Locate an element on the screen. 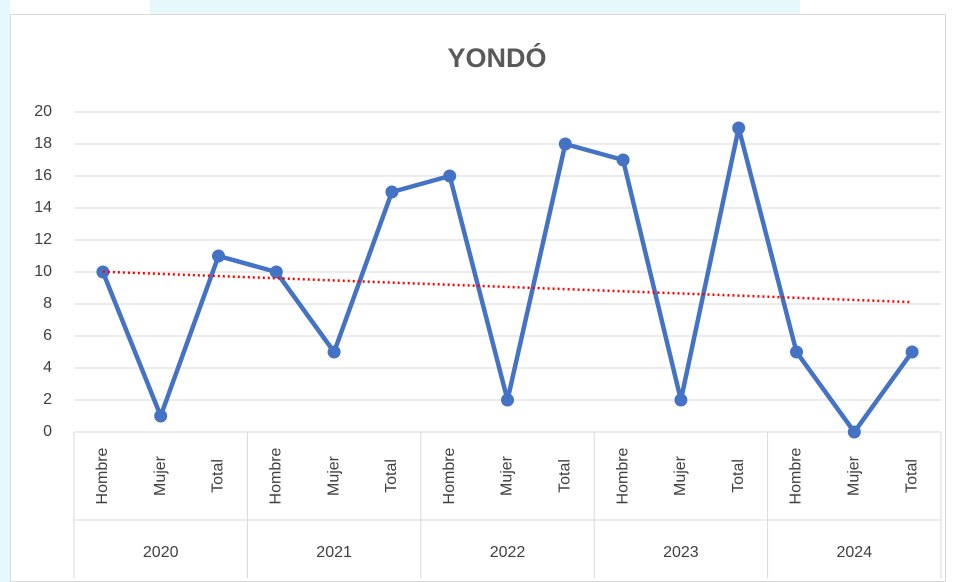  chart-title: YONDÓ is located at coordinates (496, 57).